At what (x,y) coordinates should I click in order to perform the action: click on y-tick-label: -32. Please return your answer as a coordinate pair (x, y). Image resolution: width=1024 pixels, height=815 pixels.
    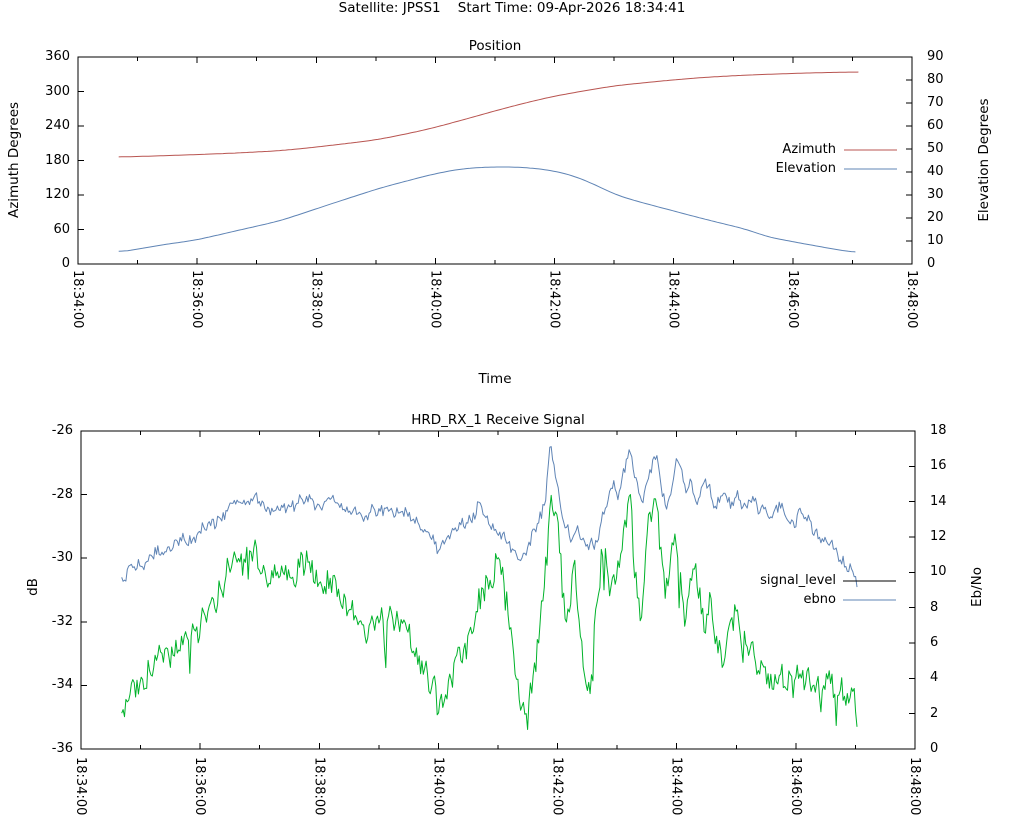
    Looking at the image, I should click on (62, 621).